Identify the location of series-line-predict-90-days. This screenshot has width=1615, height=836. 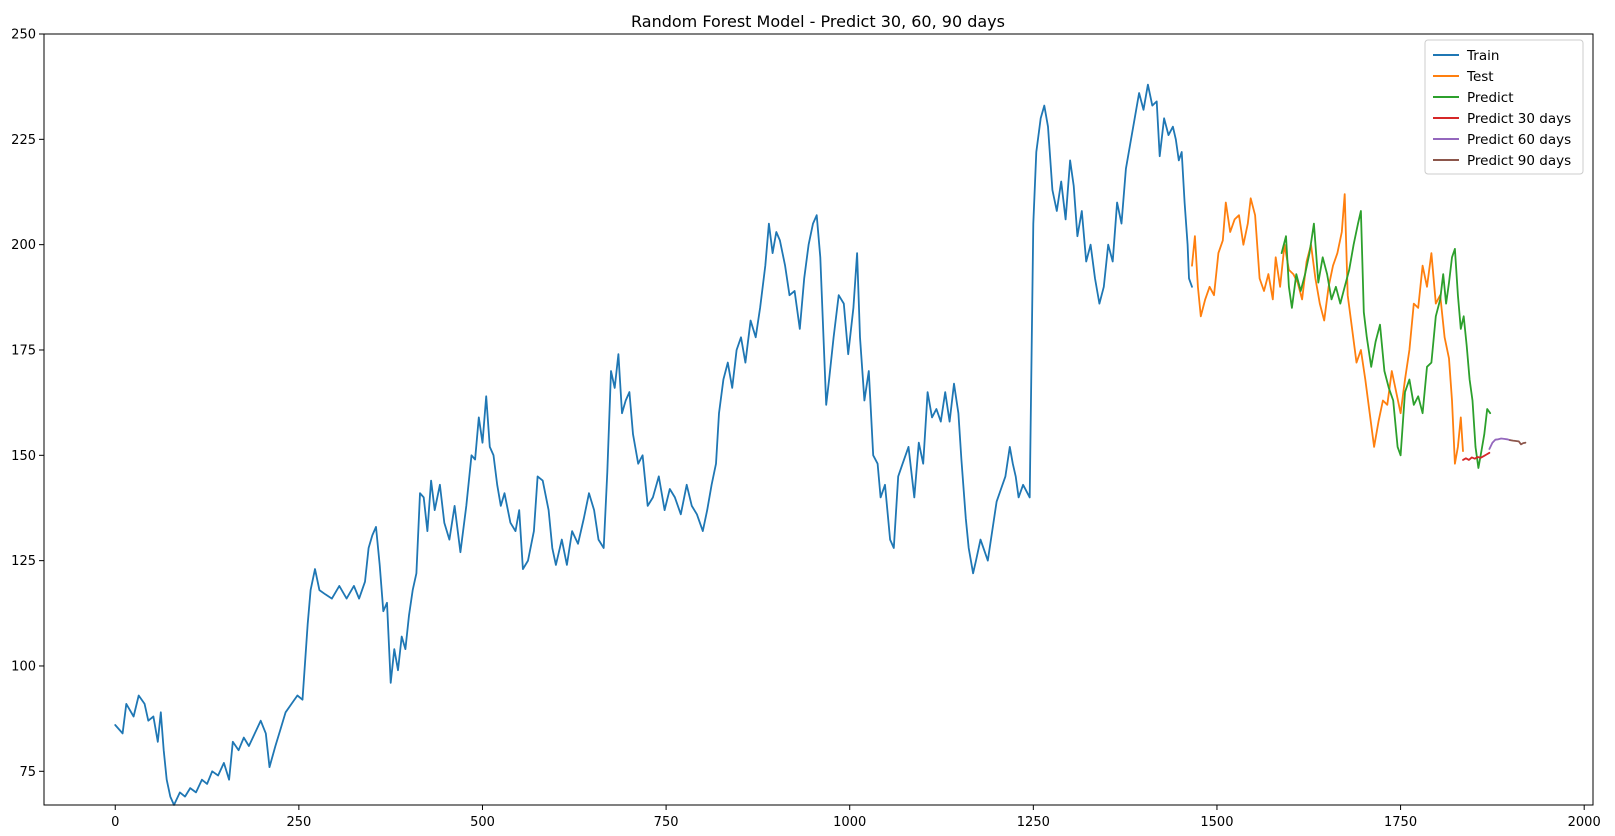
(1518, 442).